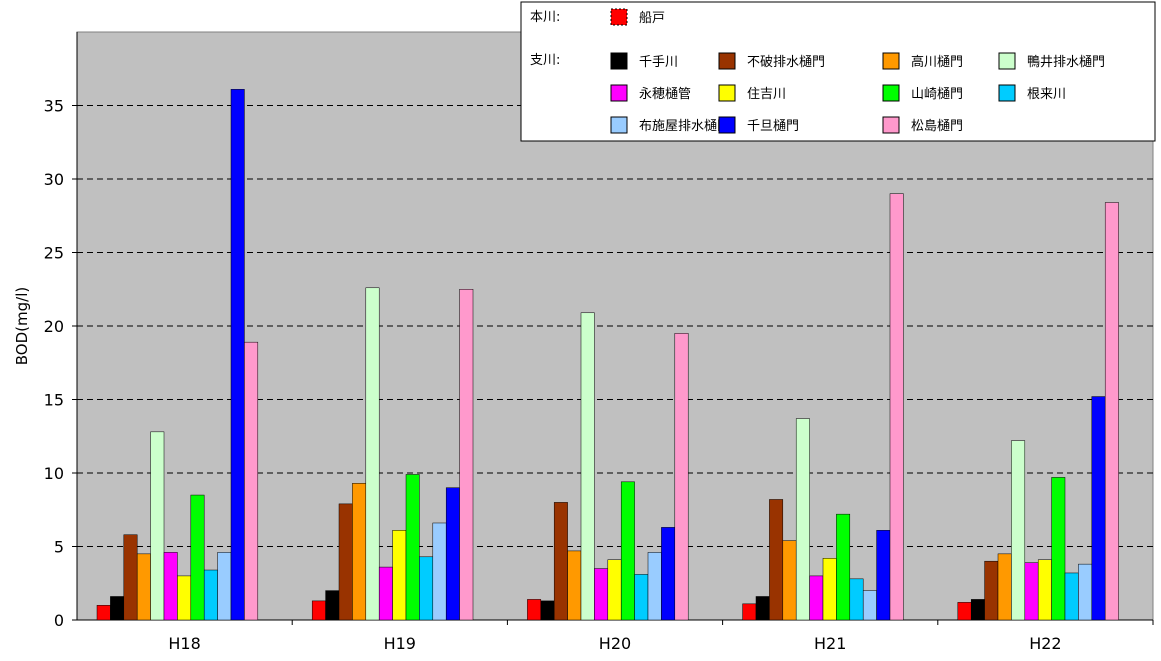 This screenshot has height=661, width=1161. What do you see at coordinates (54, 106) in the screenshot?
I see `y-tick-label: 35` at bounding box center [54, 106].